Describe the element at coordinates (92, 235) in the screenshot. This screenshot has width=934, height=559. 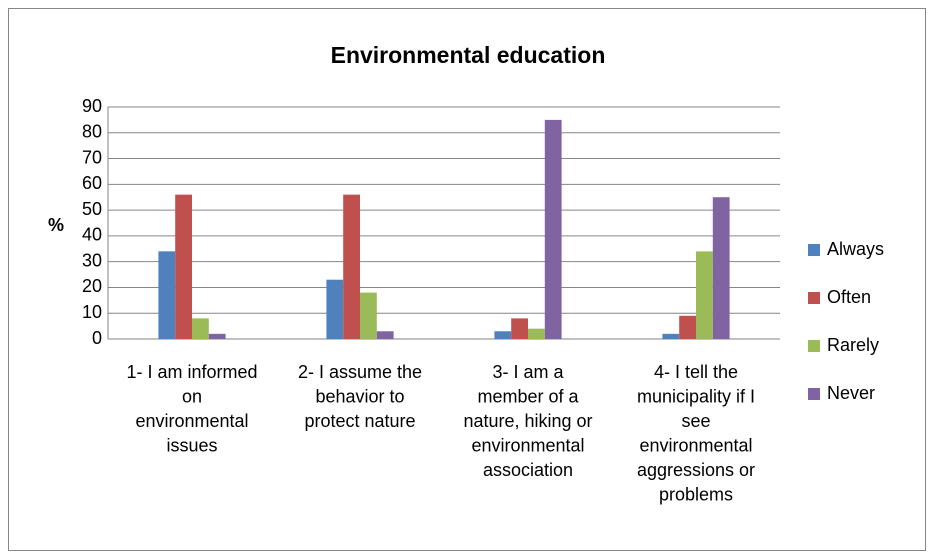
I see `y-tick-label: 40` at that location.